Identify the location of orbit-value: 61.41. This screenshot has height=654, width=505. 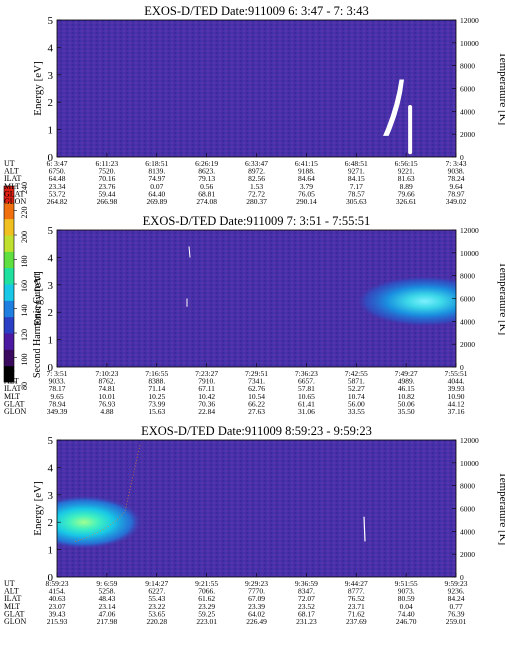
(306, 403).